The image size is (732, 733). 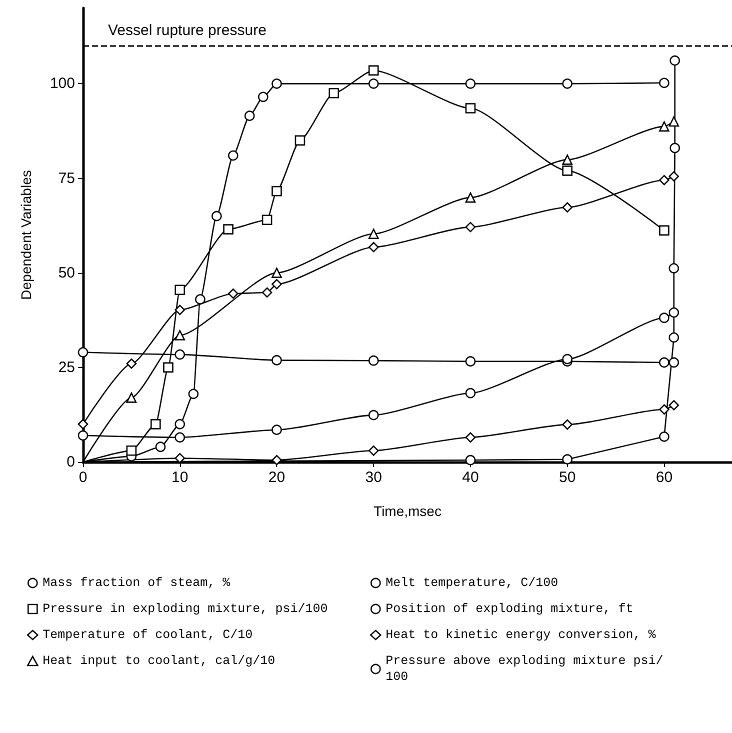 What do you see at coordinates (136, 583) in the screenshot?
I see `legend-label: Mass fraction of steam, %` at bounding box center [136, 583].